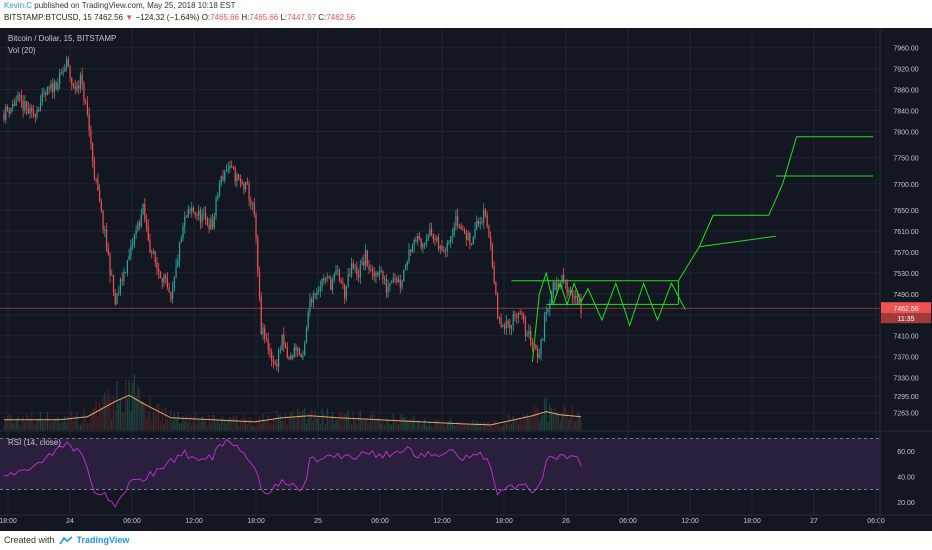 The height and width of the screenshot is (550, 932). Describe the element at coordinates (22, 50) in the screenshot. I see `volume-label: Vol (20)` at that location.